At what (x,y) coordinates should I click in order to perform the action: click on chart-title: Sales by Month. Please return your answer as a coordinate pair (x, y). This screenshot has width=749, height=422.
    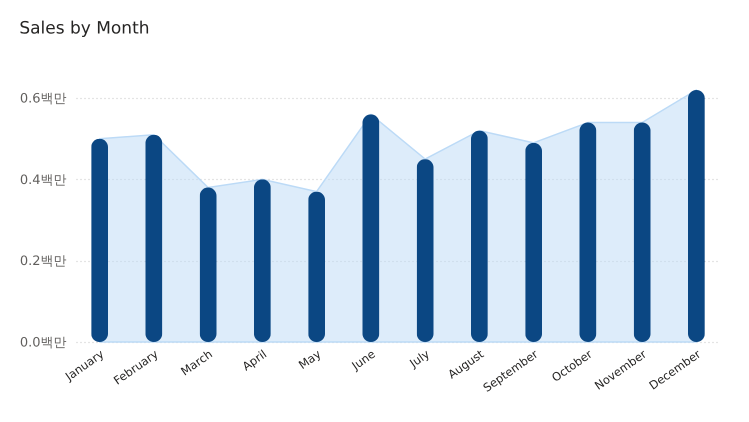
    Looking at the image, I should click on (84, 28).